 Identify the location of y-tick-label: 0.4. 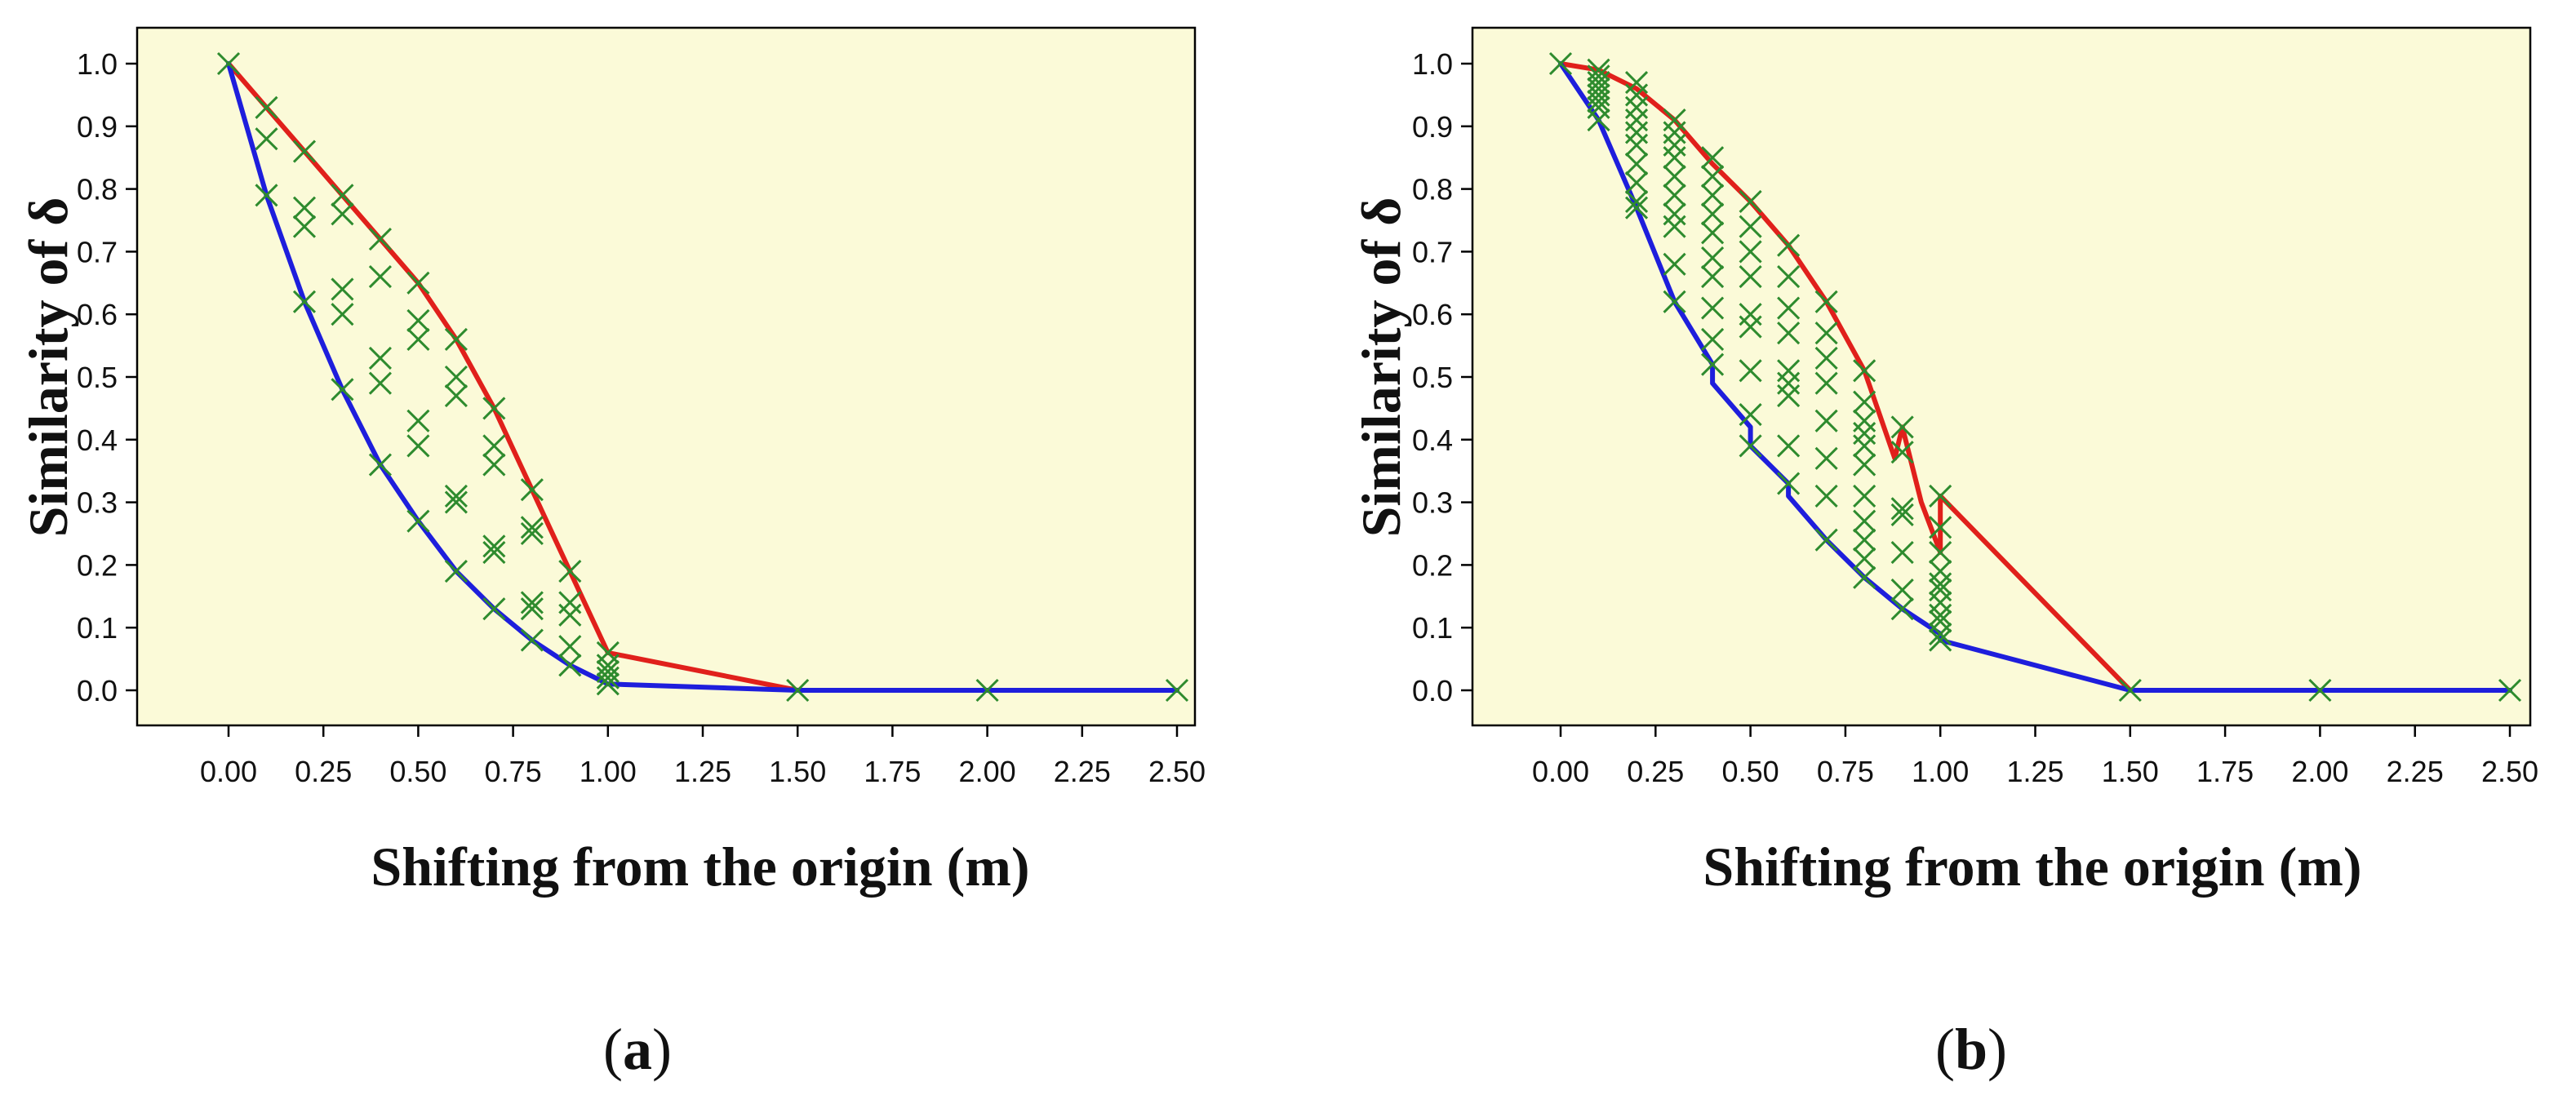
(1432, 440).